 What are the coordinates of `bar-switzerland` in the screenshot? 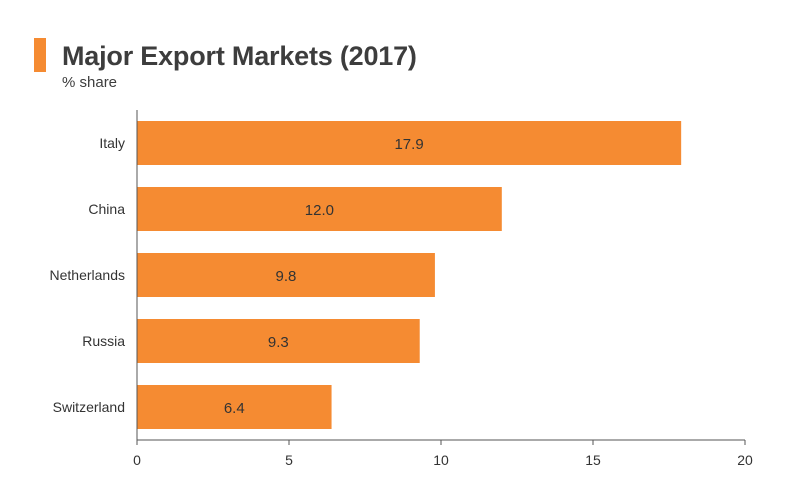 It's located at (234, 407).